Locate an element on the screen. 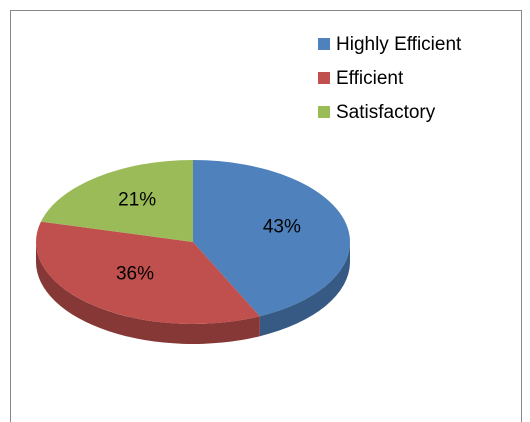  legend-label: Satisfactory is located at coordinates (386, 112).